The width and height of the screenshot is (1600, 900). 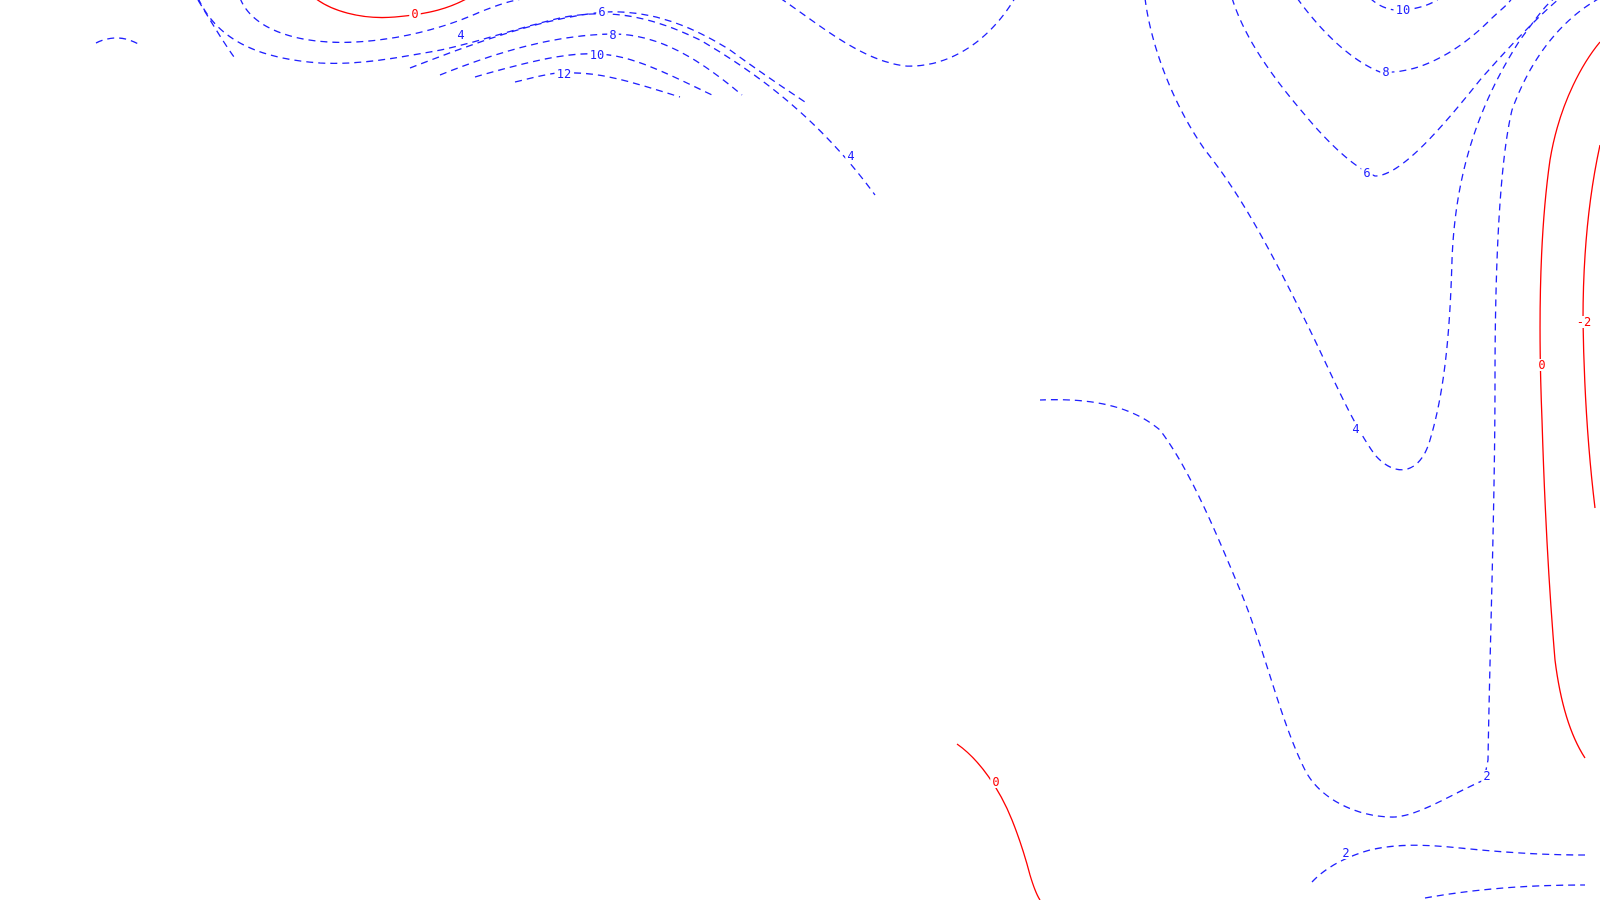 I want to click on contour-line-c8a, so click(x=591, y=64).